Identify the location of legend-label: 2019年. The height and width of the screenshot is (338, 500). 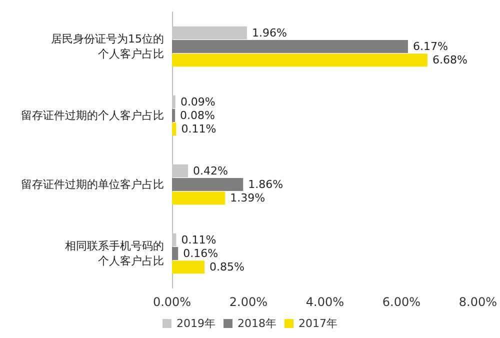
(196, 323).